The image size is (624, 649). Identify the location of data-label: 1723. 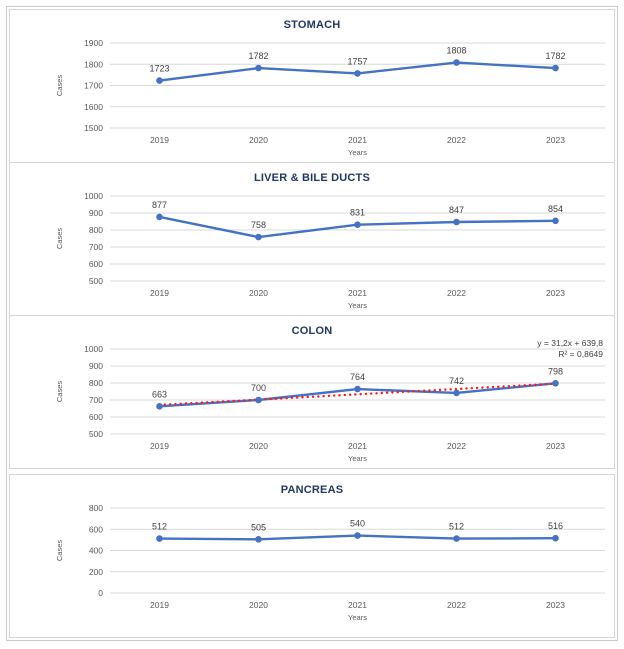
(159, 69).